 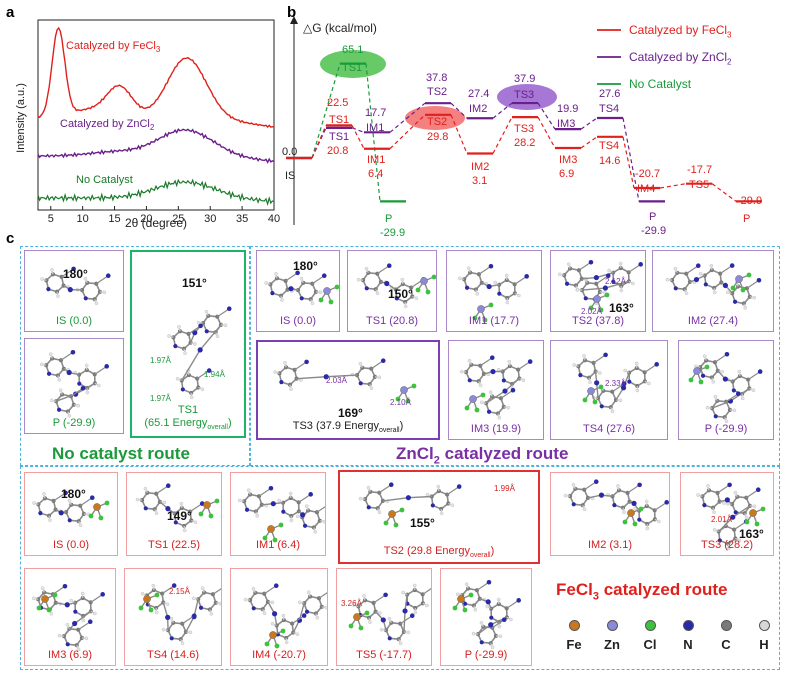 What do you see at coordinates (524, 95) in the screenshot?
I see `level-label-zn-ts3-name: TS3` at bounding box center [524, 95].